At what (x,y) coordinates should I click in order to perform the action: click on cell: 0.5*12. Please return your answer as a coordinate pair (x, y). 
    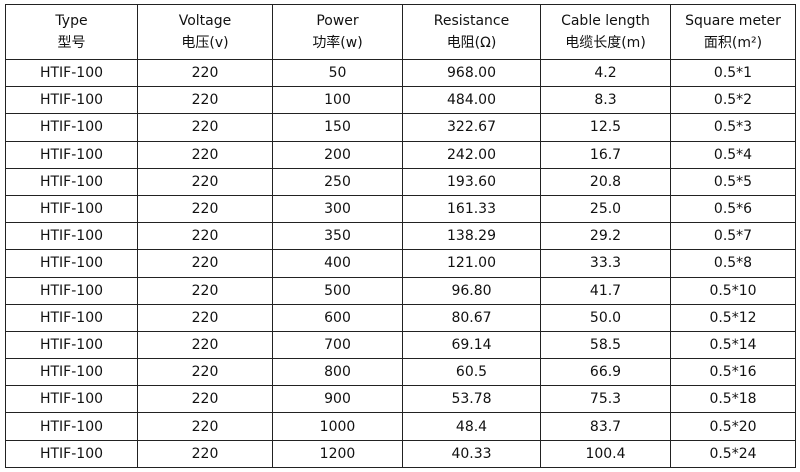
    Looking at the image, I should click on (733, 317).